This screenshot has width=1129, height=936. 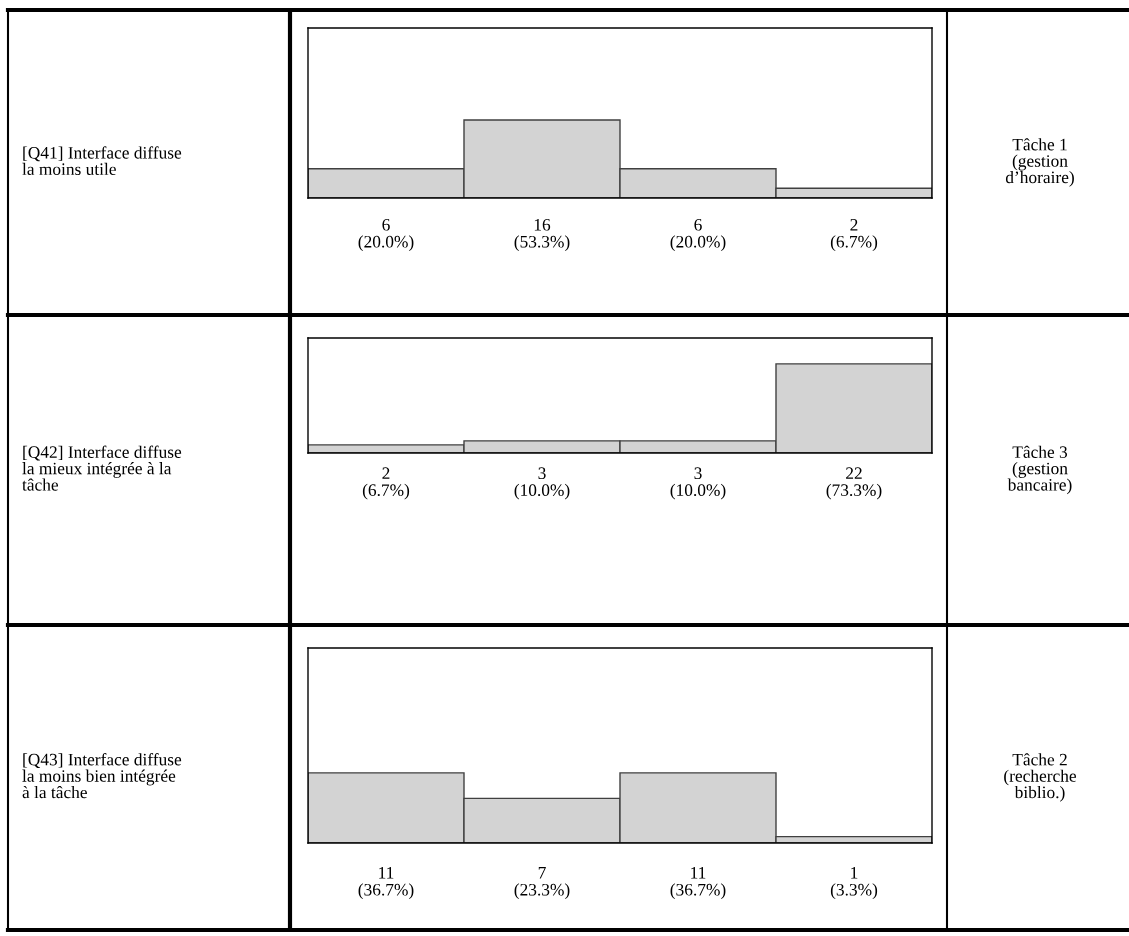 I want to click on text: Tâche 2 (recherche biblio.), so click(x=1040, y=777).